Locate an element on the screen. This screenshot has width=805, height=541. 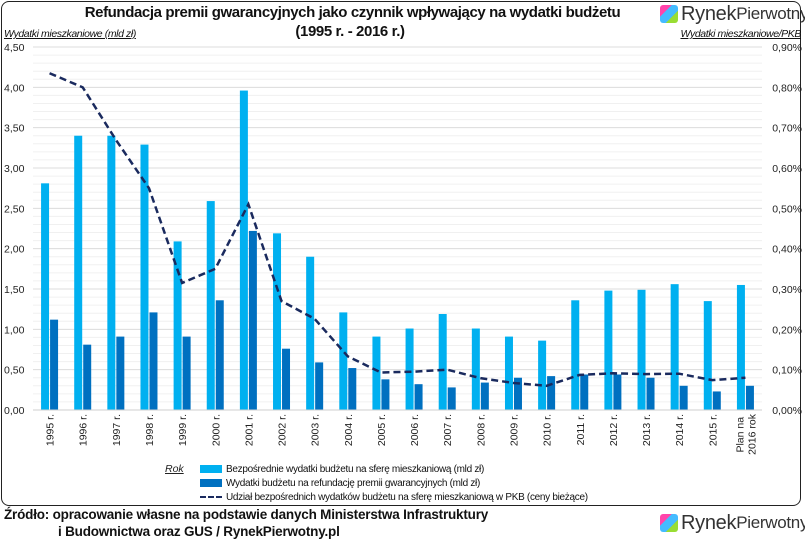
y2-tick-label: 0,00% is located at coordinates (787, 411).